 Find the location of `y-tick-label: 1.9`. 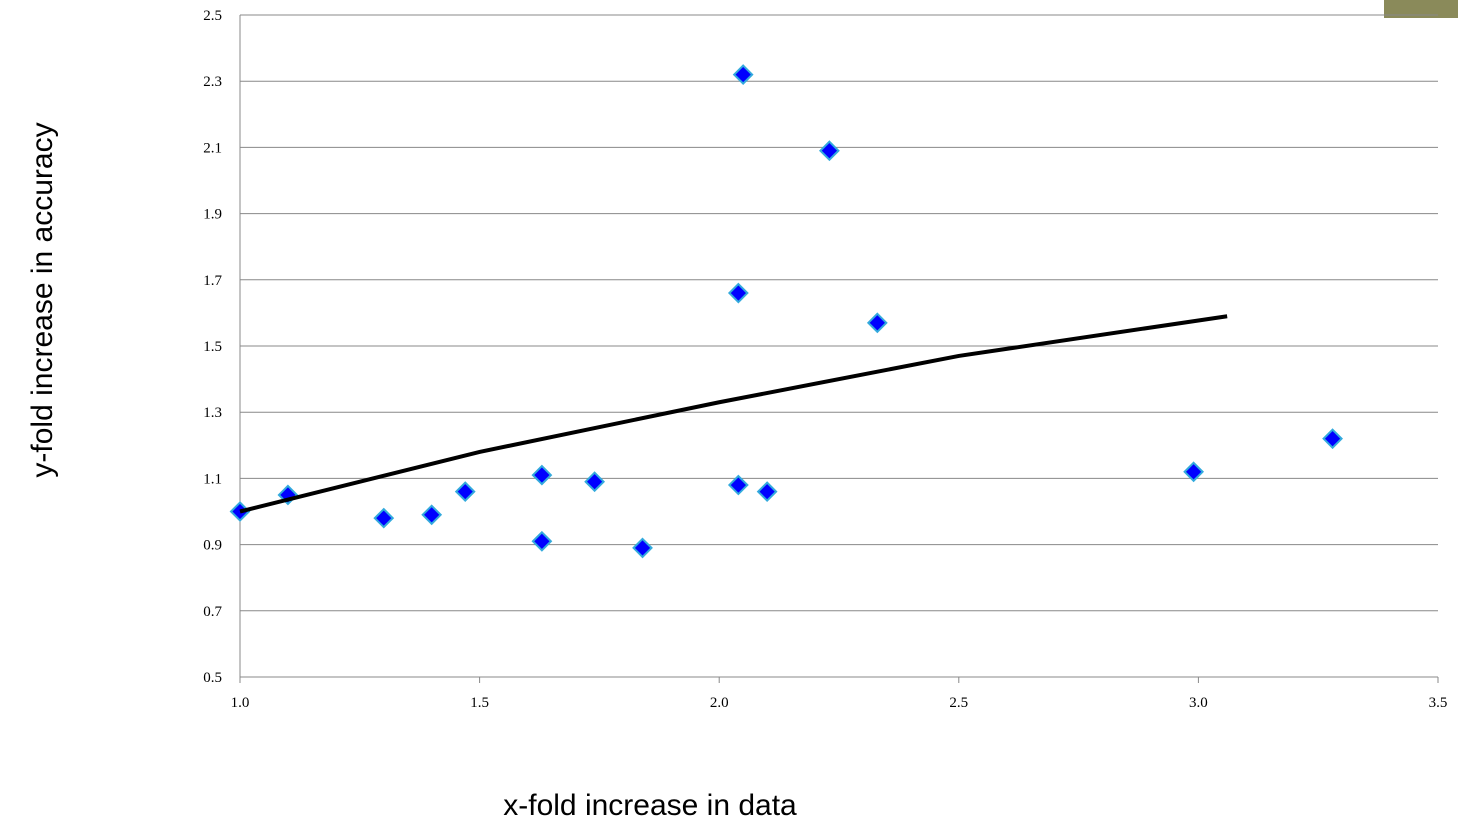

y-tick-label: 1.9 is located at coordinates (212, 215).